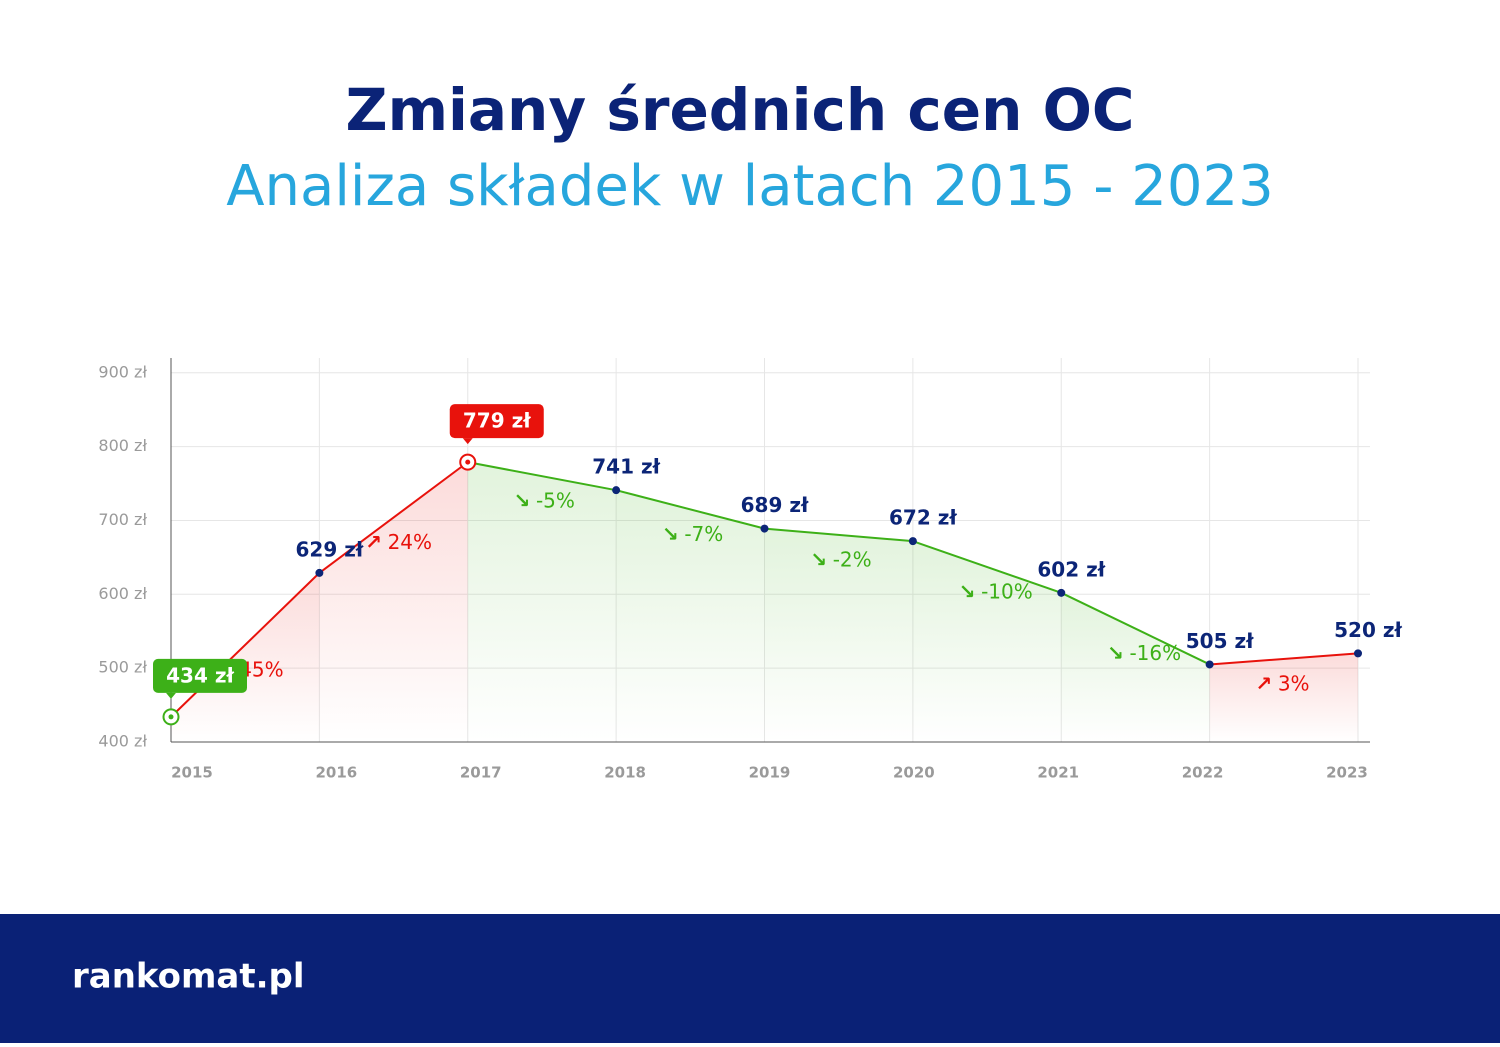  Describe the element at coordinates (1058, 773) in the screenshot. I see `x-tick-label: 2021` at that location.